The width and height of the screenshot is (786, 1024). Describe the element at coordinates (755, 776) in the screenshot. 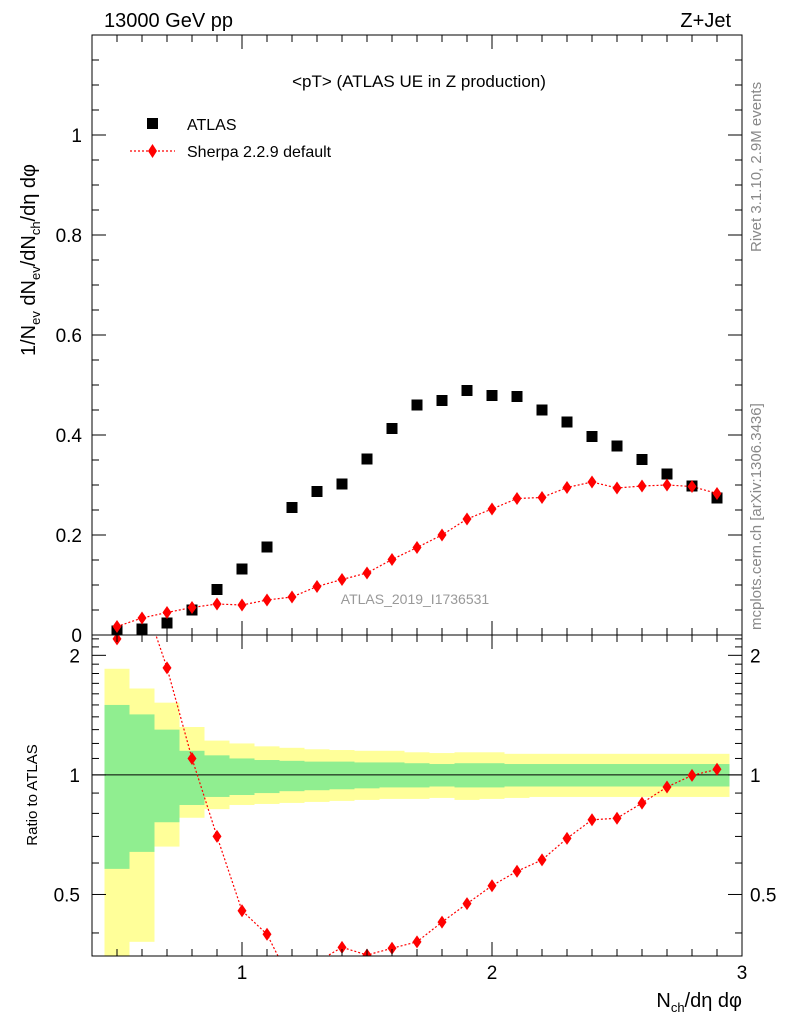

I see `ratio-y-tick-label-right: 1` at that location.